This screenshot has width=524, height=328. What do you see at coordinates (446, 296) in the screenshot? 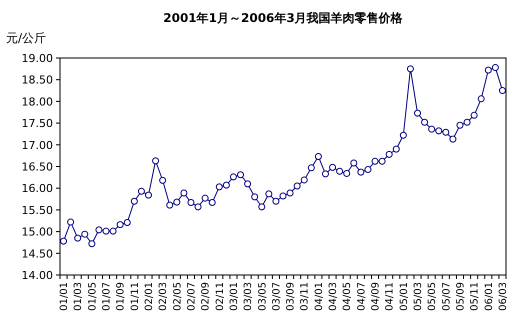
I see `x-tick-label: 05/07` at bounding box center [446, 296].